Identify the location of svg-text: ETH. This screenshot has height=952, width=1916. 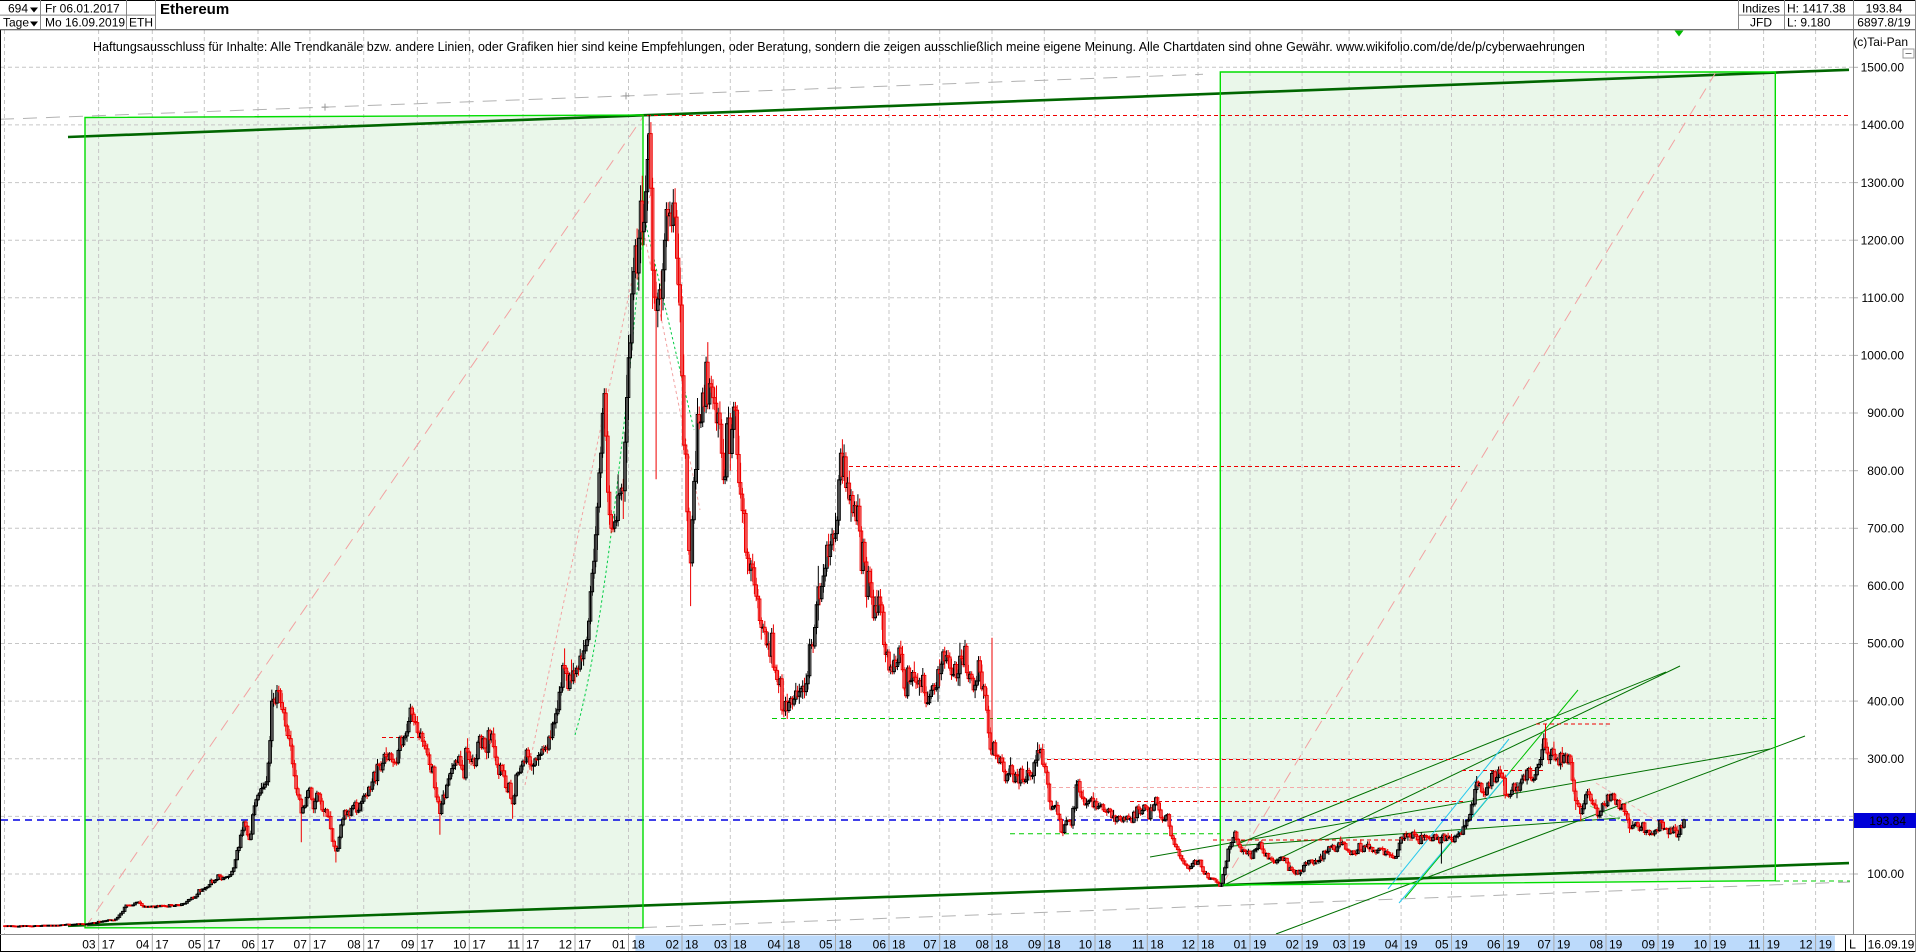
(141, 23).